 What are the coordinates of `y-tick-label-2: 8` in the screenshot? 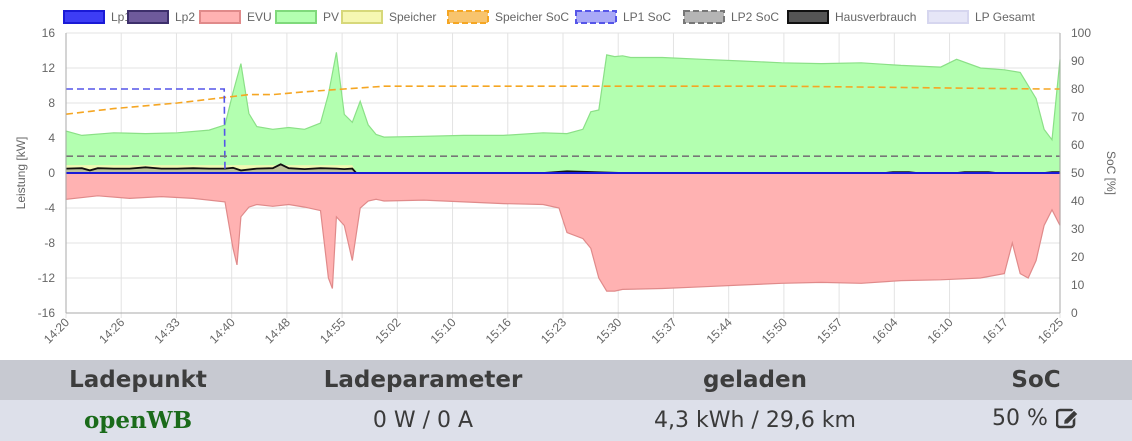 It's located at (51, 103).